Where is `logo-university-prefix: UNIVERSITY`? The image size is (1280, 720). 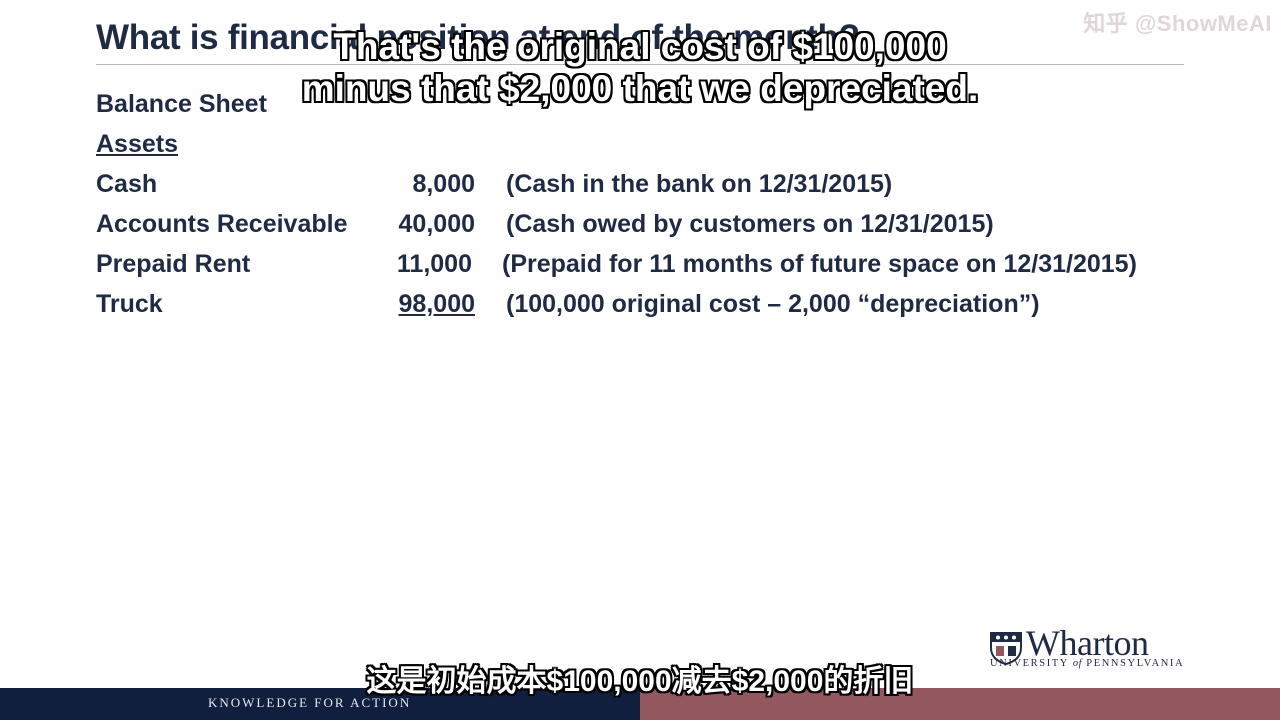
logo-university-prefix: UNIVERSITY is located at coordinates (1029, 663).